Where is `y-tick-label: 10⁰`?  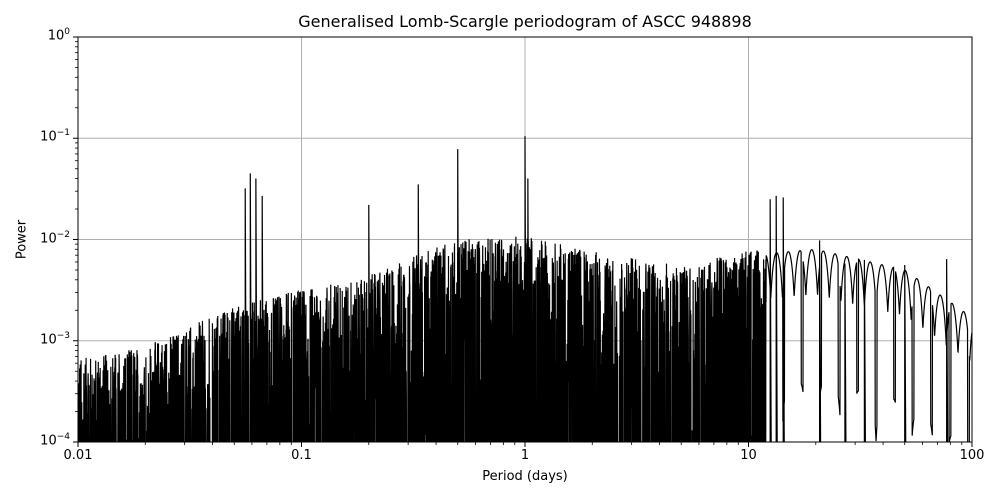
y-tick-label: 10⁰ is located at coordinates (58, 35).